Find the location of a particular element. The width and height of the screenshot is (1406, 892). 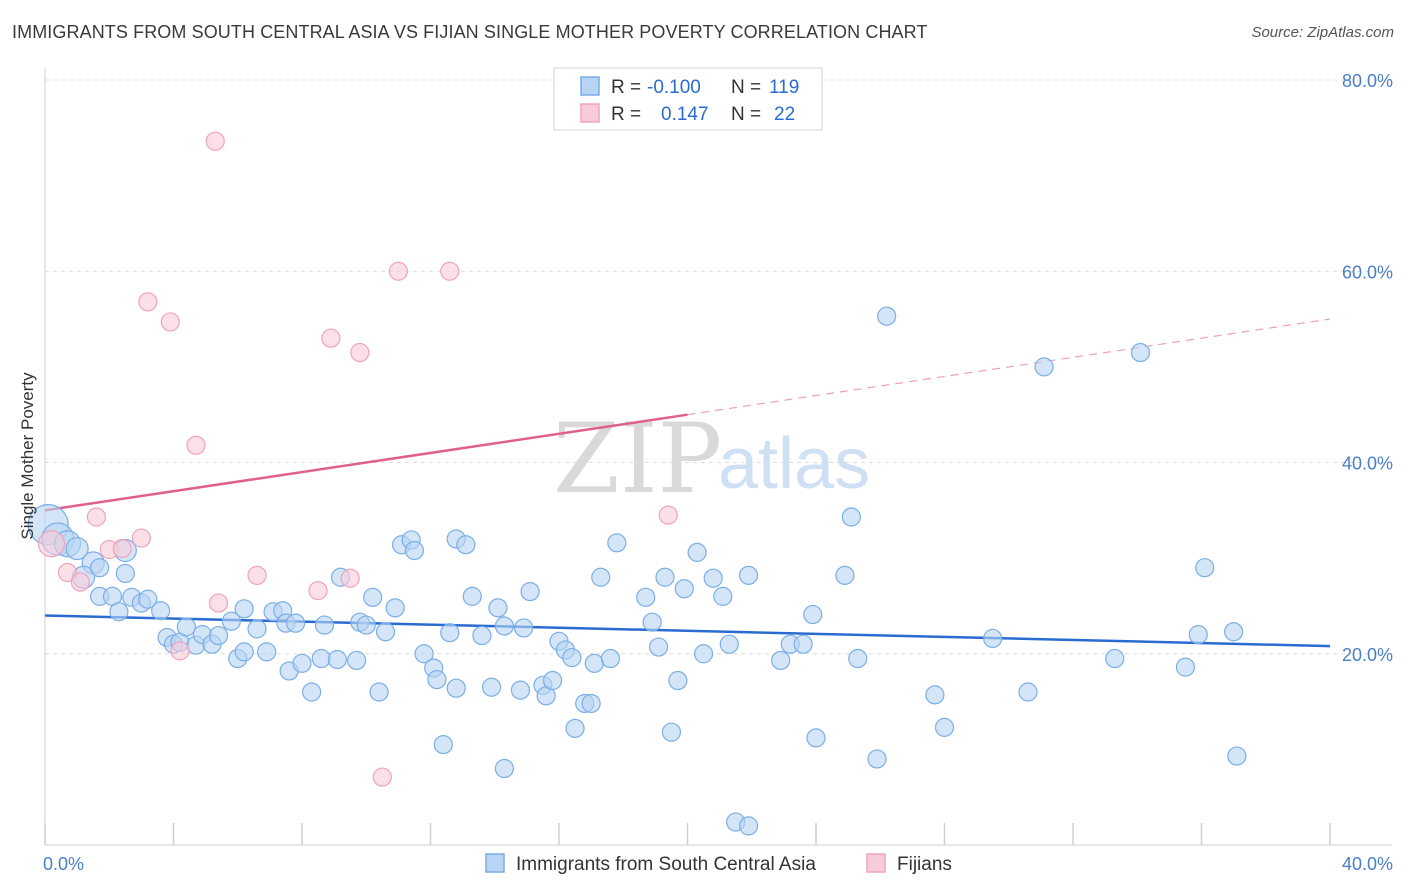

legend-r-label-1: R = is located at coordinates (626, 87).